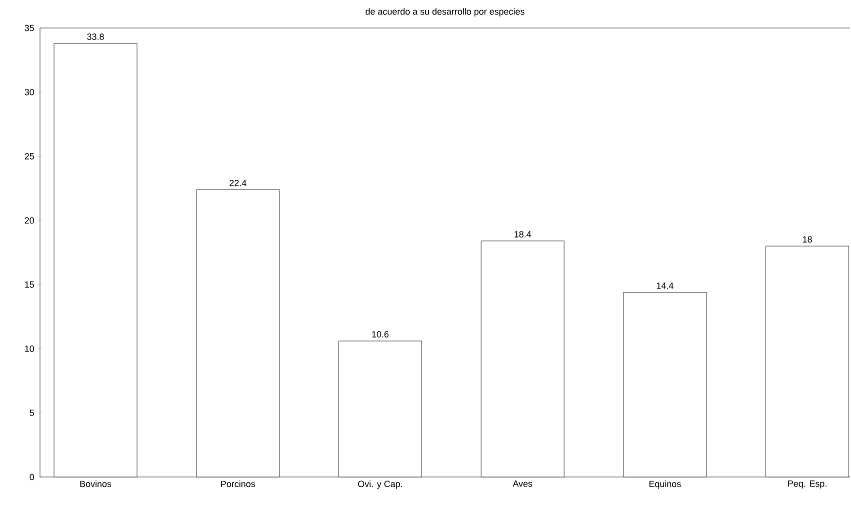 This screenshot has width=851, height=512. What do you see at coordinates (238, 183) in the screenshot?
I see `data-label: 22.4` at bounding box center [238, 183].